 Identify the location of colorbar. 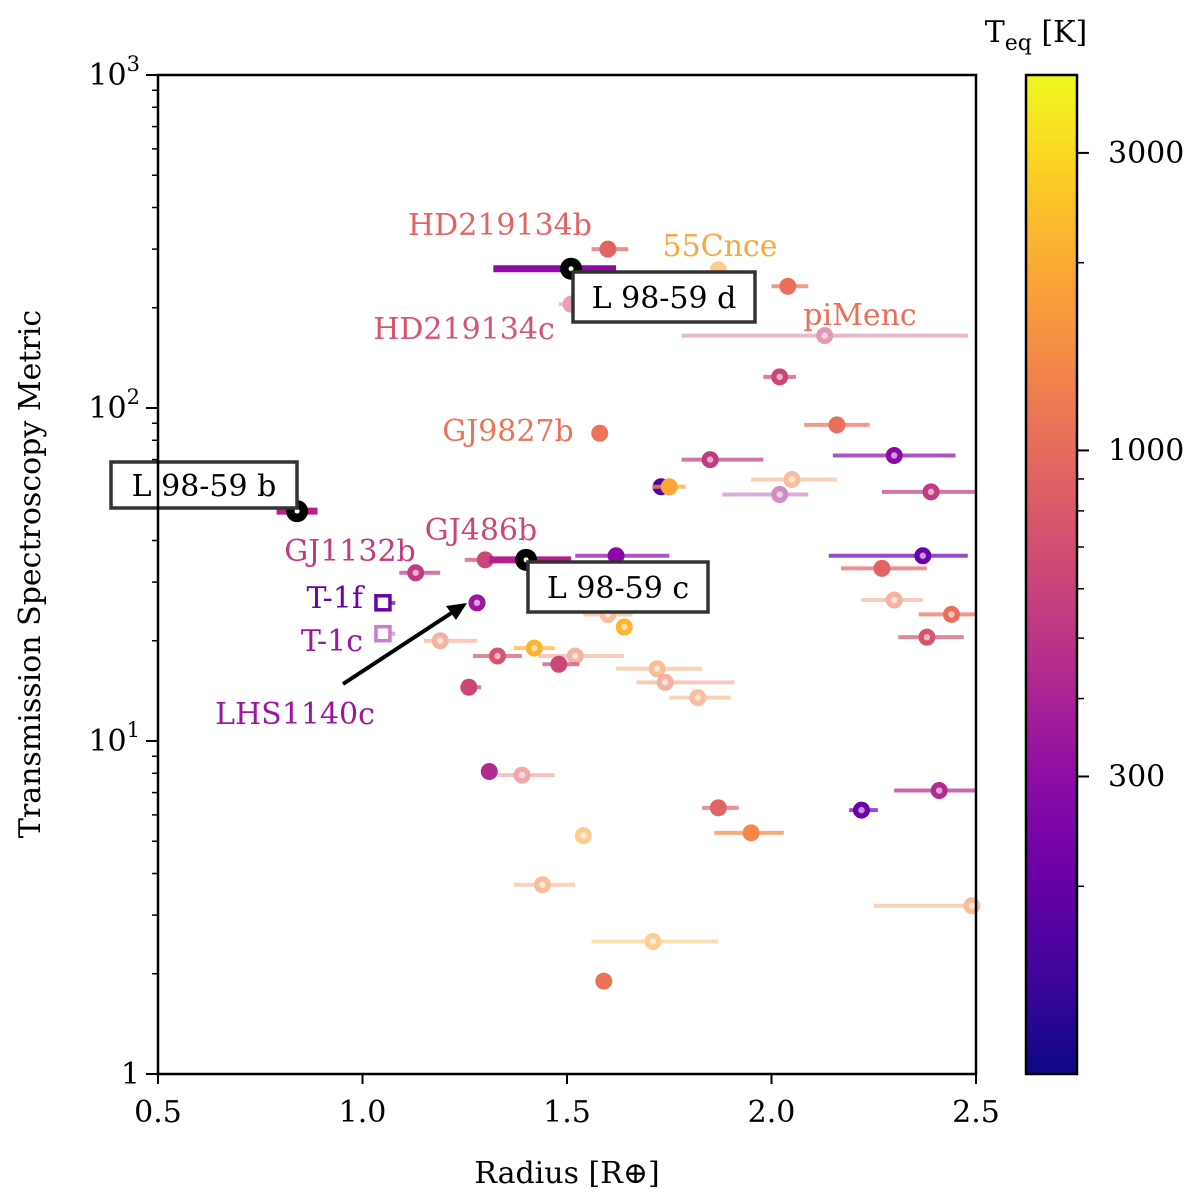
(1051, 574).